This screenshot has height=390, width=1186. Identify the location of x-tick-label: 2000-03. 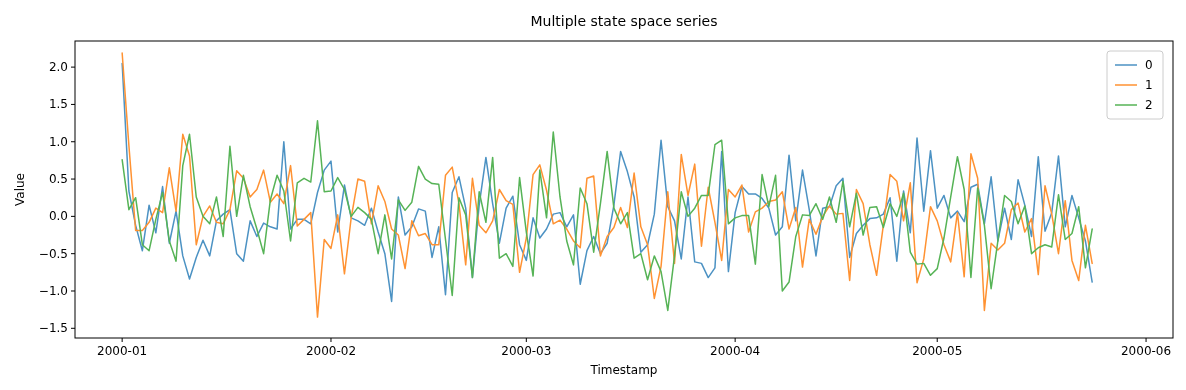
(526, 351).